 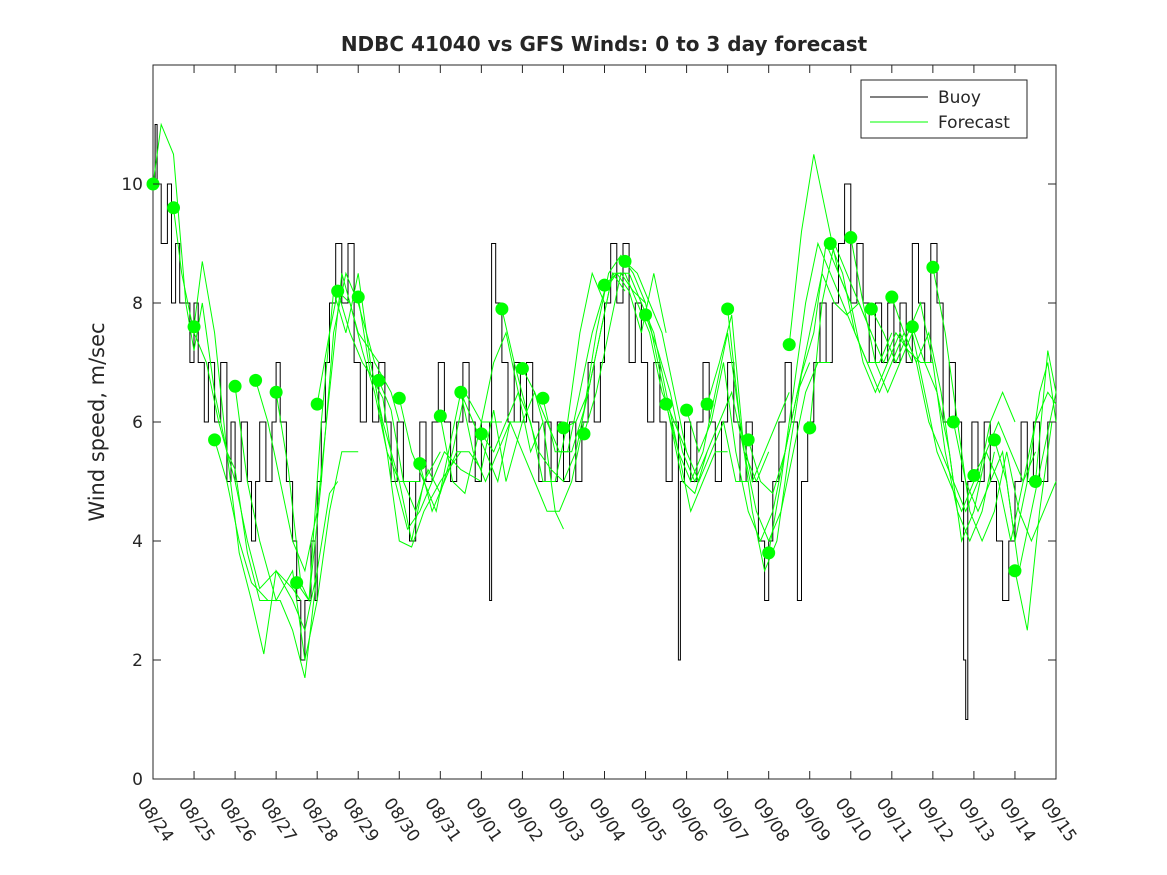 I want to click on y-axis-label: Wind speed, m/sec, so click(x=97, y=421).